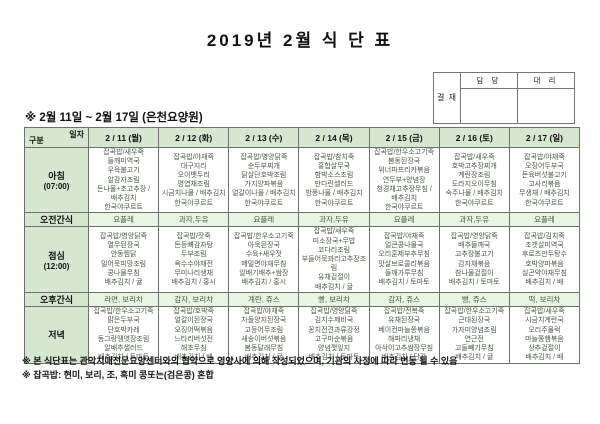 The image size is (600, 424). What do you see at coordinates (76, 134) in the screenshot?
I see `corner-label-date: 일자` at bounding box center [76, 134].